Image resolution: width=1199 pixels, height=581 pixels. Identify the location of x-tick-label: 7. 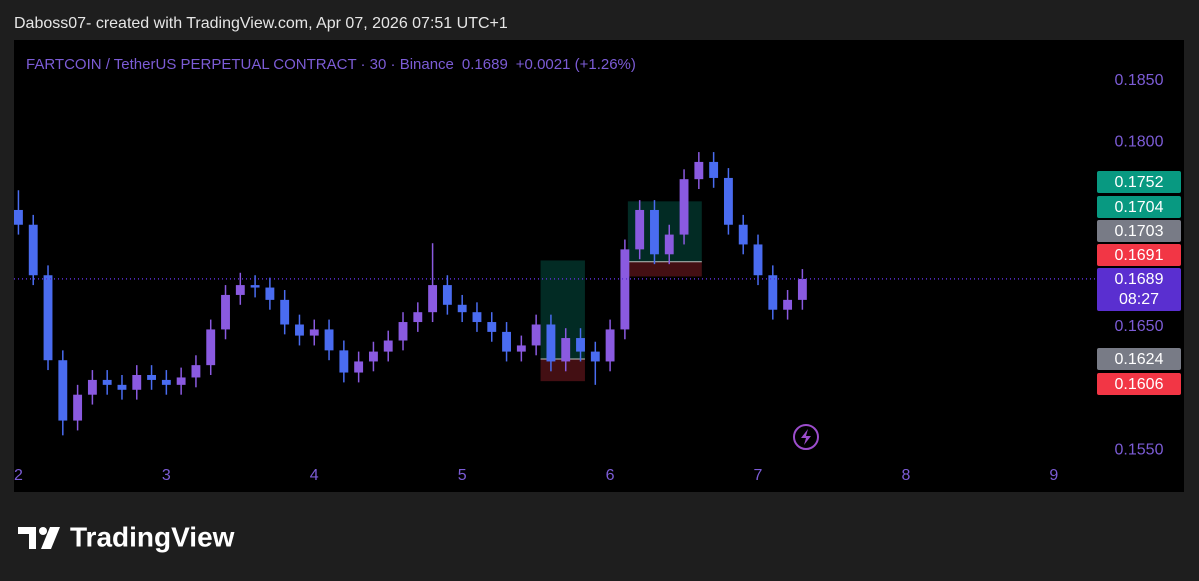
(758, 475).